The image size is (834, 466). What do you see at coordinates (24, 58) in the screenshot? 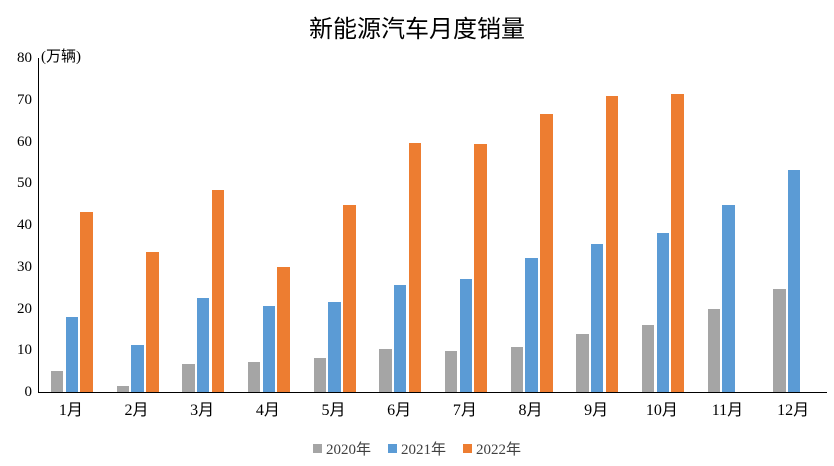
I see `y-tick-label: 80` at bounding box center [24, 58].